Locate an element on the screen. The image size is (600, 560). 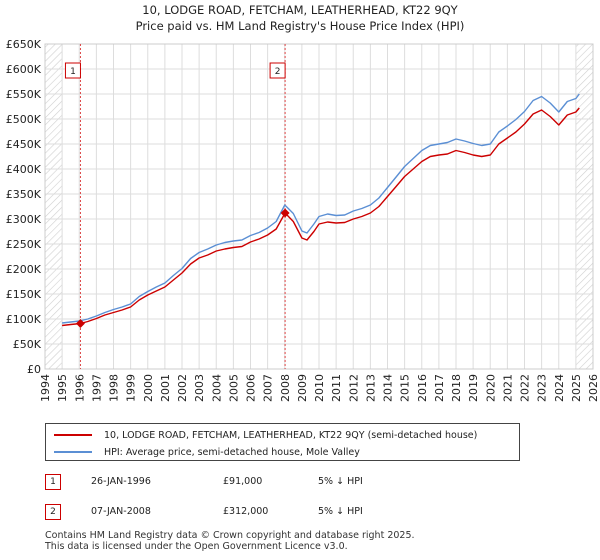
x-tick-label: 2022 is located at coordinates (525, 388).